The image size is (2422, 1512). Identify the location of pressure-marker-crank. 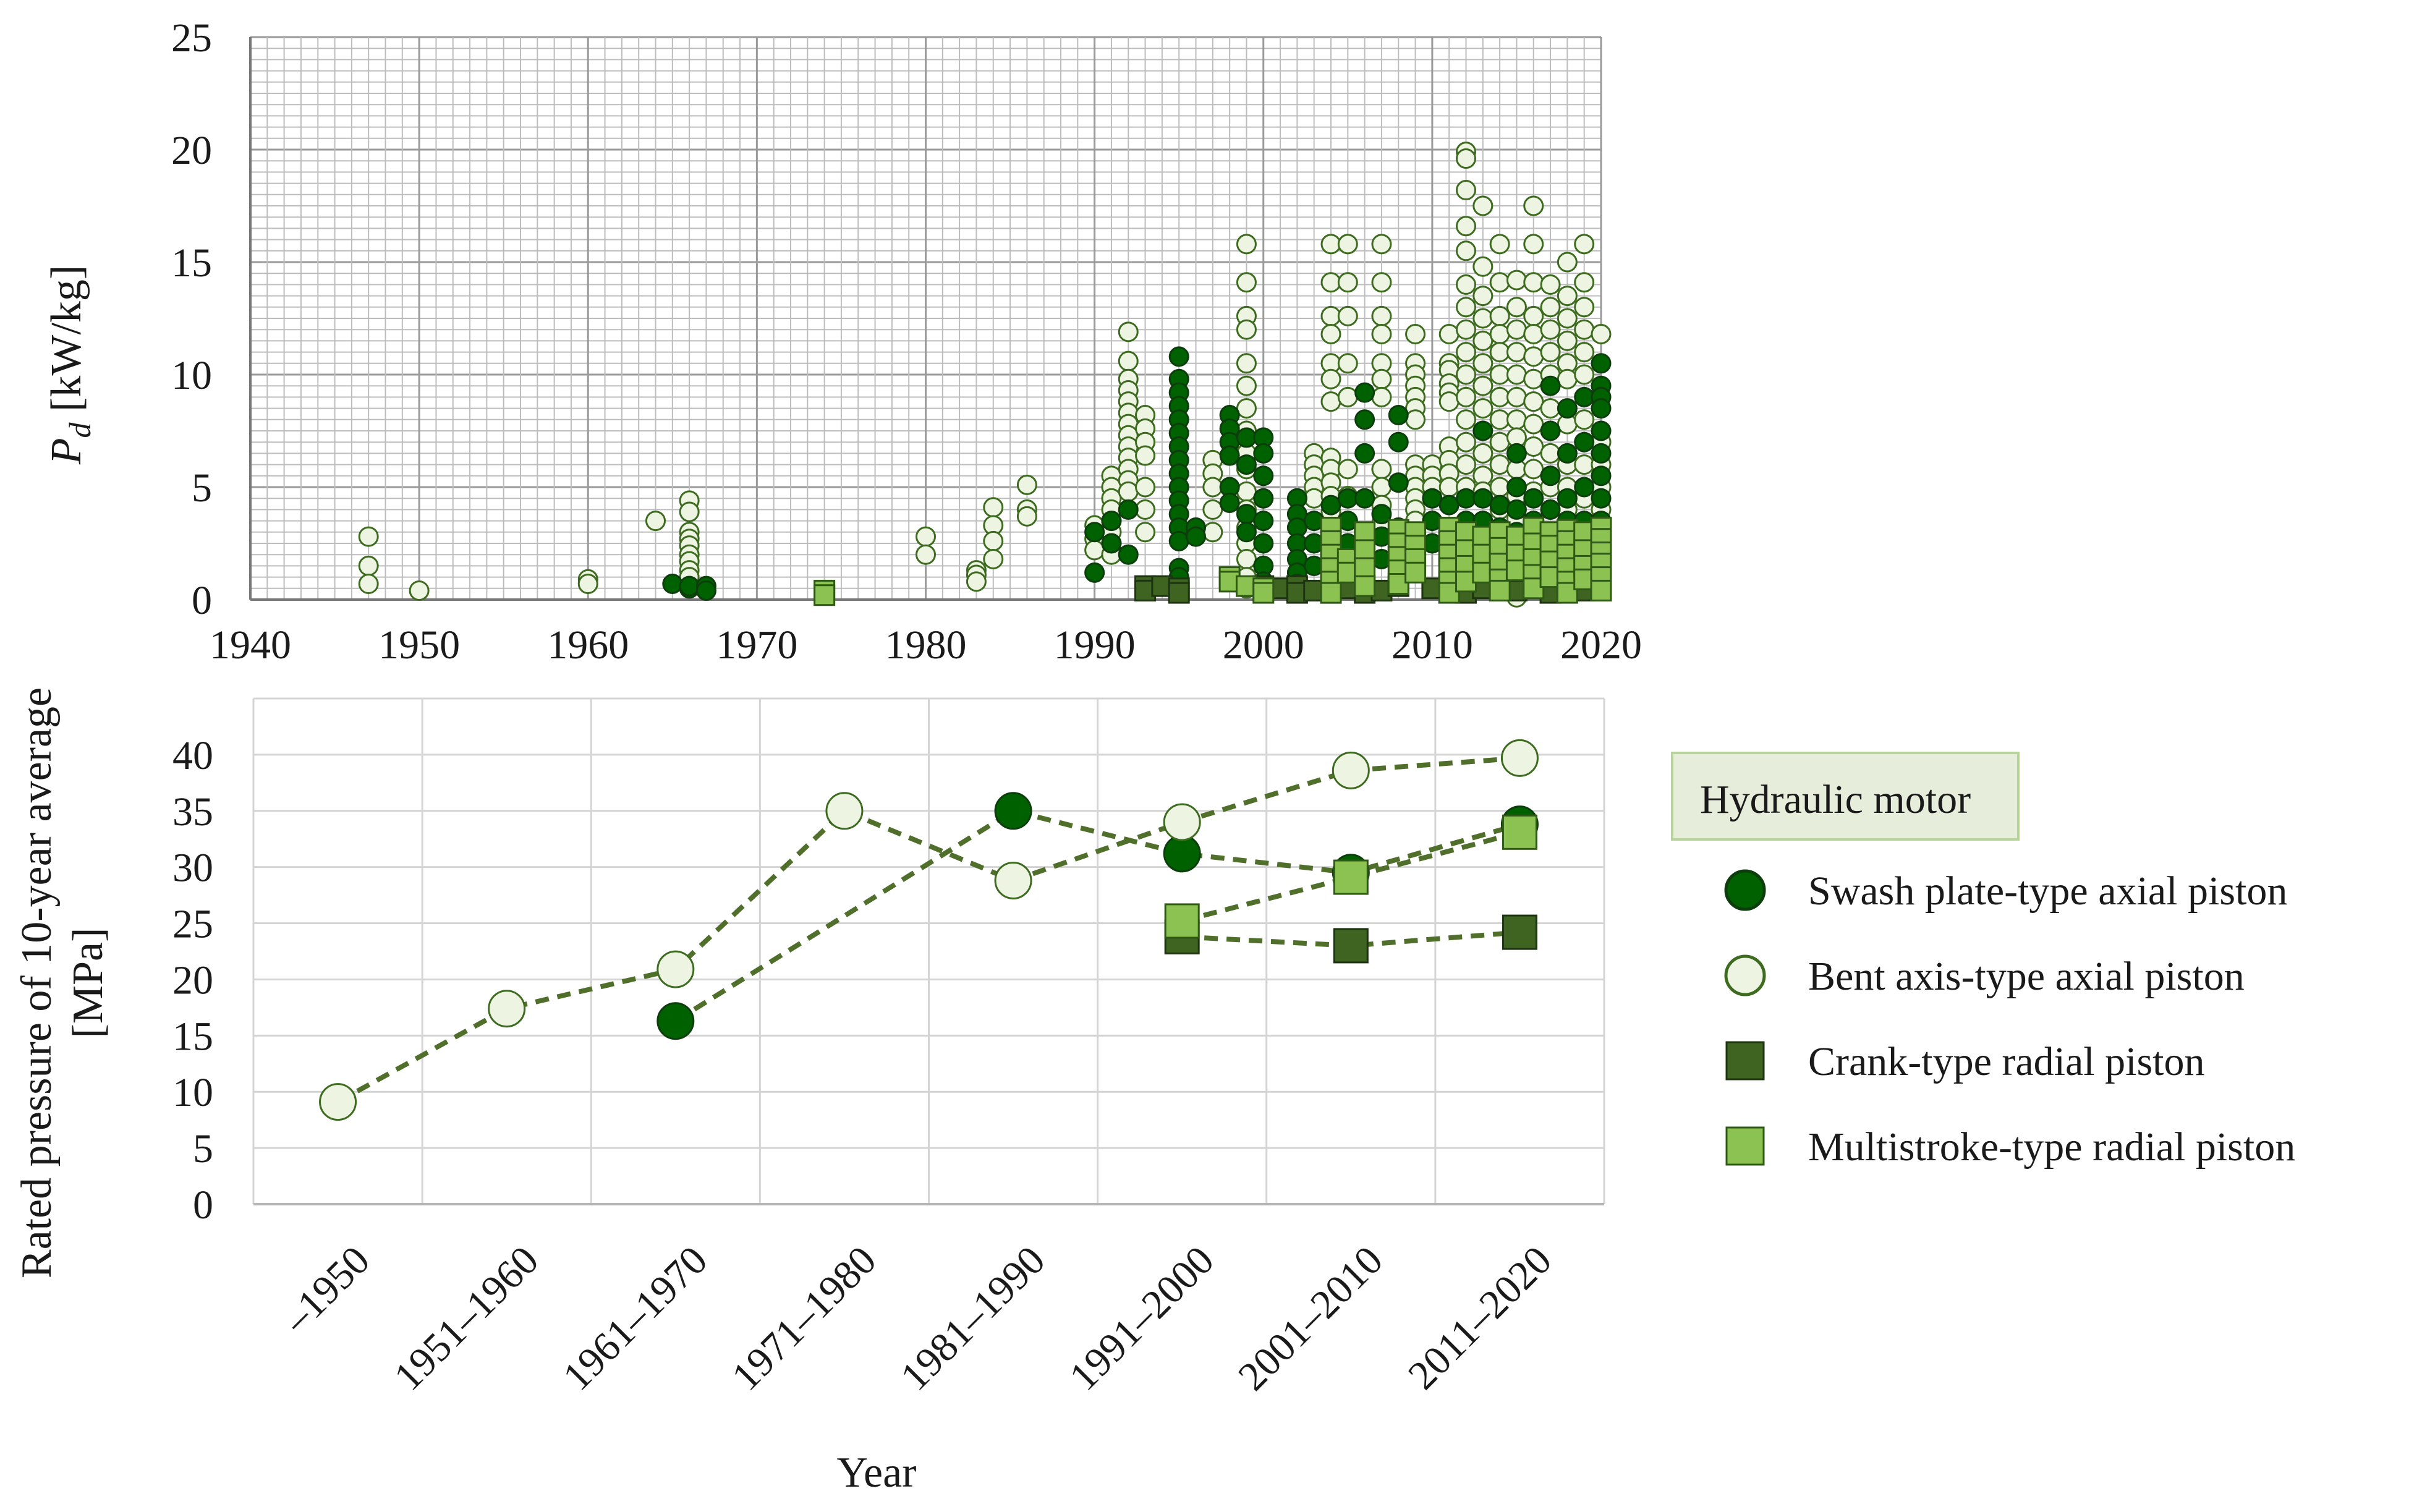
(1351, 946).